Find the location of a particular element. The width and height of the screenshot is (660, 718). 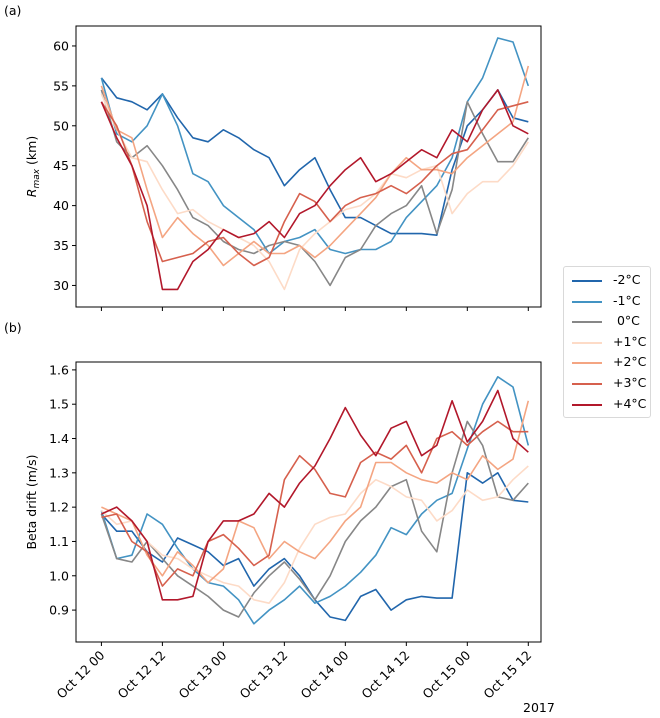

legend-label: +2°C is located at coordinates (630, 362).